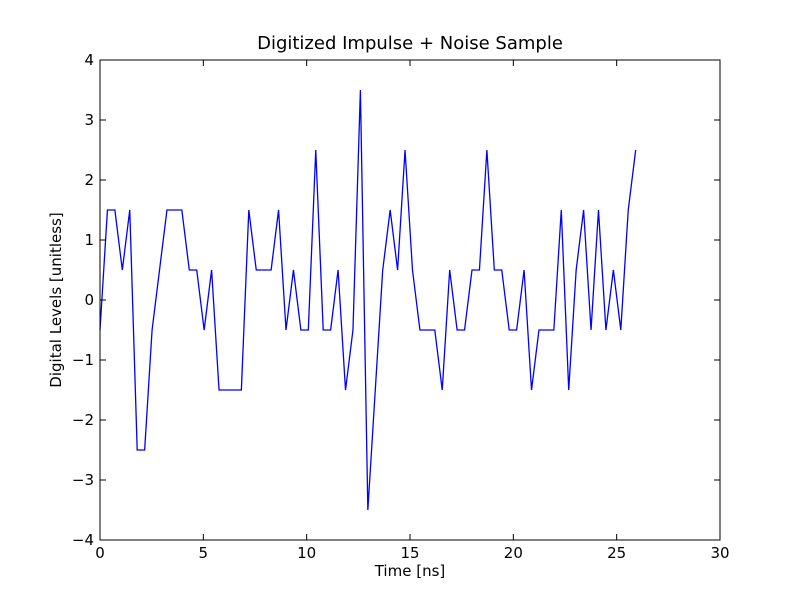 This screenshot has height=600, width=800. What do you see at coordinates (410, 43) in the screenshot?
I see `chart-title: Digitized Impulse + Noise Sample` at bounding box center [410, 43].